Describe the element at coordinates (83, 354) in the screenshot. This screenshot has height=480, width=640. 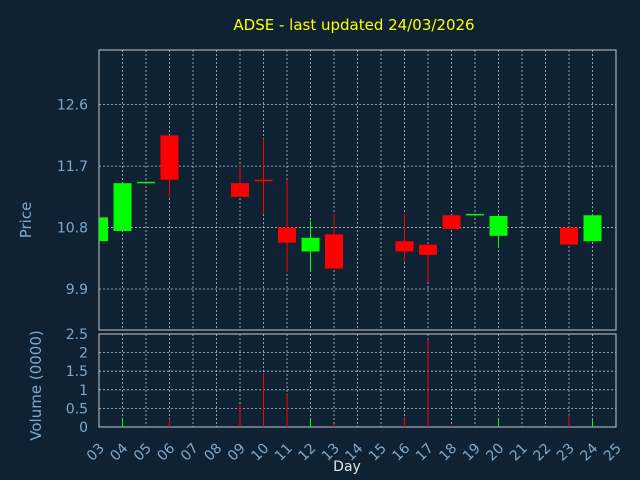
I see `volume-y-tick-label: 2` at that location.